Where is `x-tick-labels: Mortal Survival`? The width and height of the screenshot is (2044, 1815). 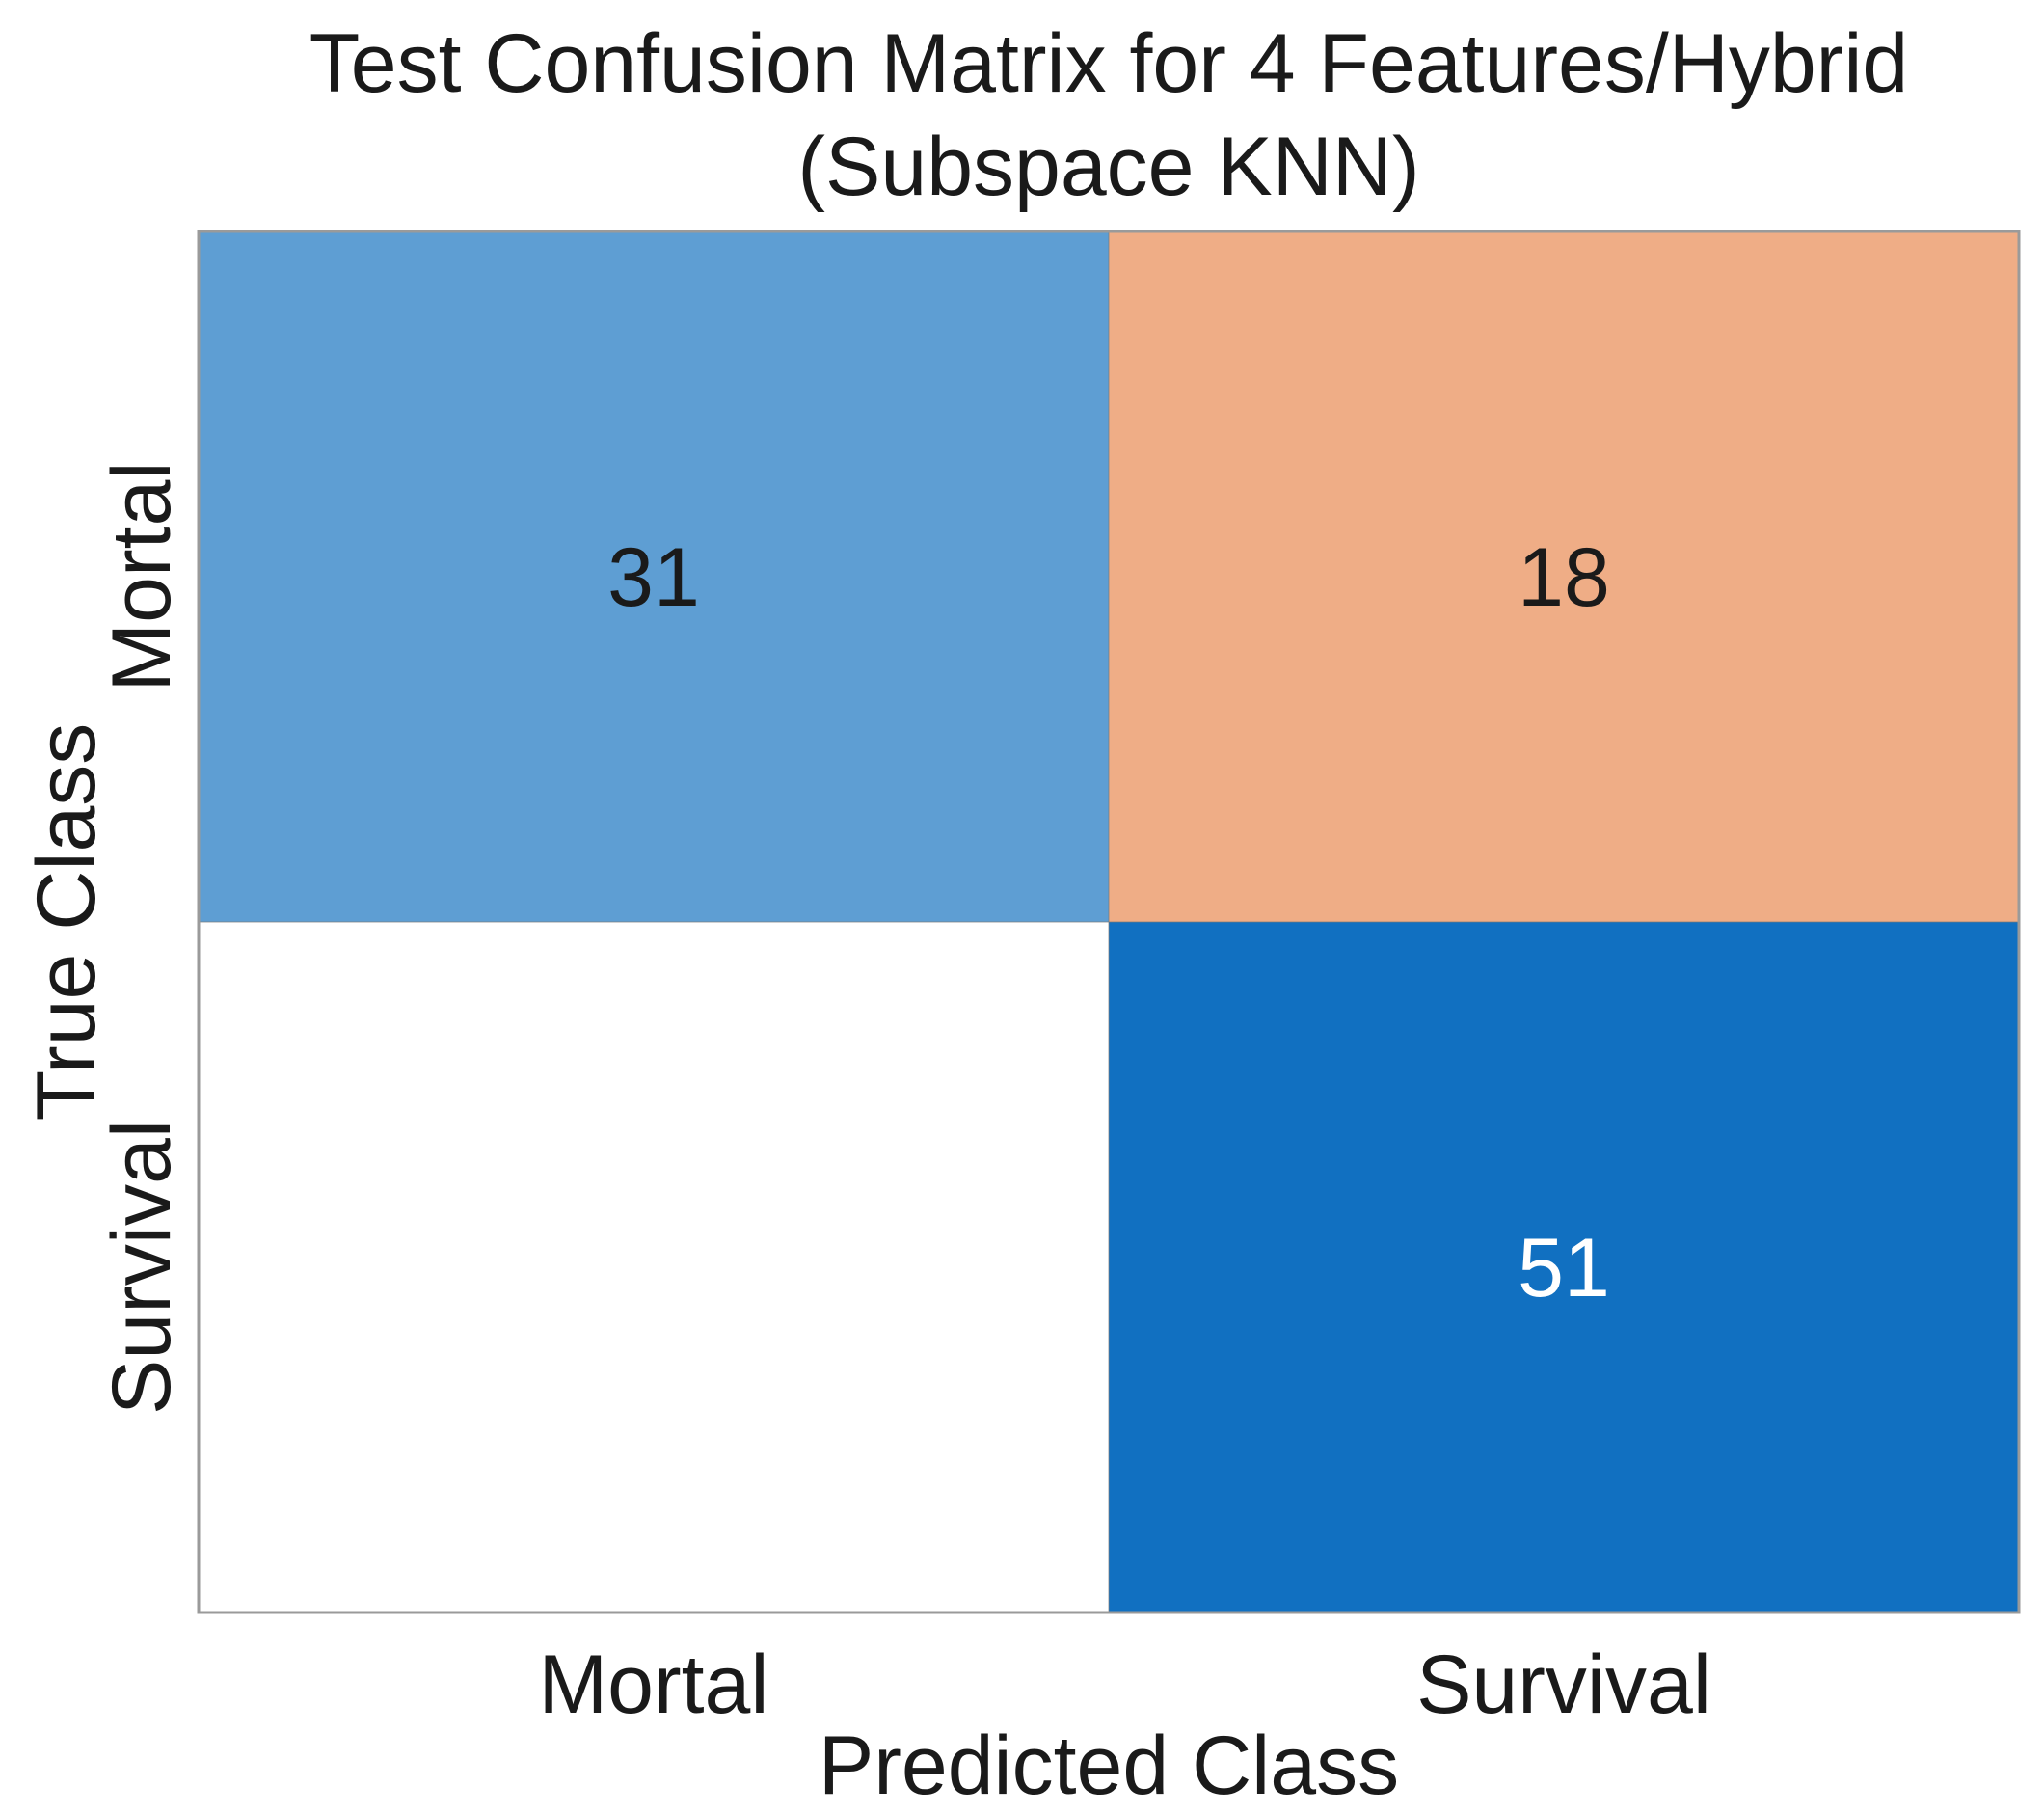 x-tick-labels: Mortal Survival is located at coordinates (1125, 1685).